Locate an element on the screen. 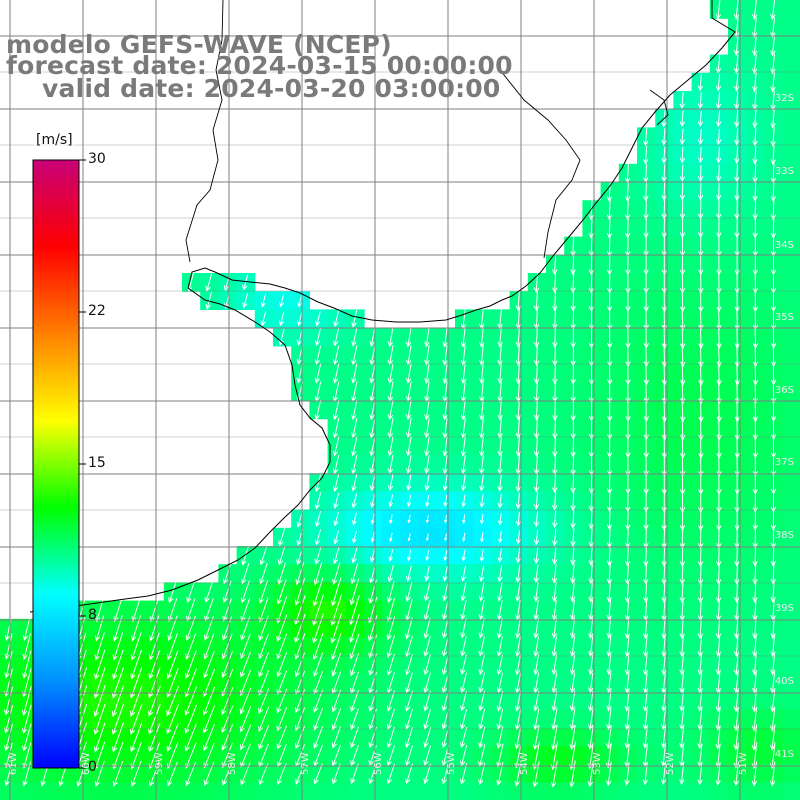 The image size is (800, 800). colorbar-unit: [m/s] is located at coordinates (54, 140).